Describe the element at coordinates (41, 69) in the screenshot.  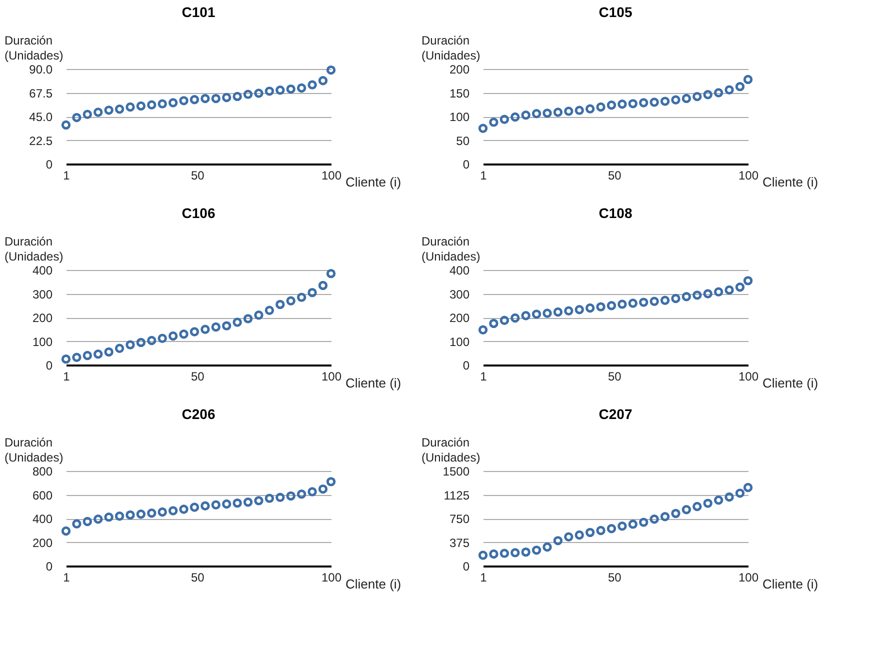
I see `y-tick-label: 90.0` at that location.